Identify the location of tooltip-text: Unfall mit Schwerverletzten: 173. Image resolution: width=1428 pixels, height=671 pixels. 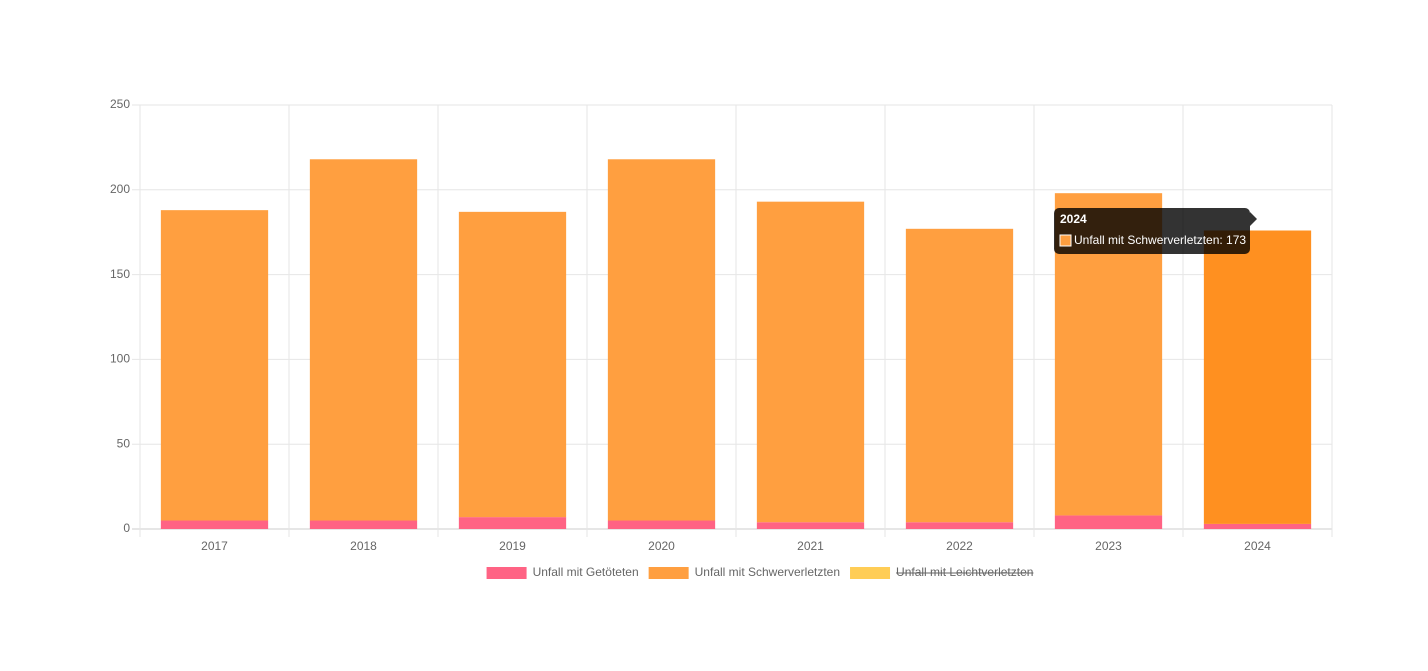
(1160, 240).